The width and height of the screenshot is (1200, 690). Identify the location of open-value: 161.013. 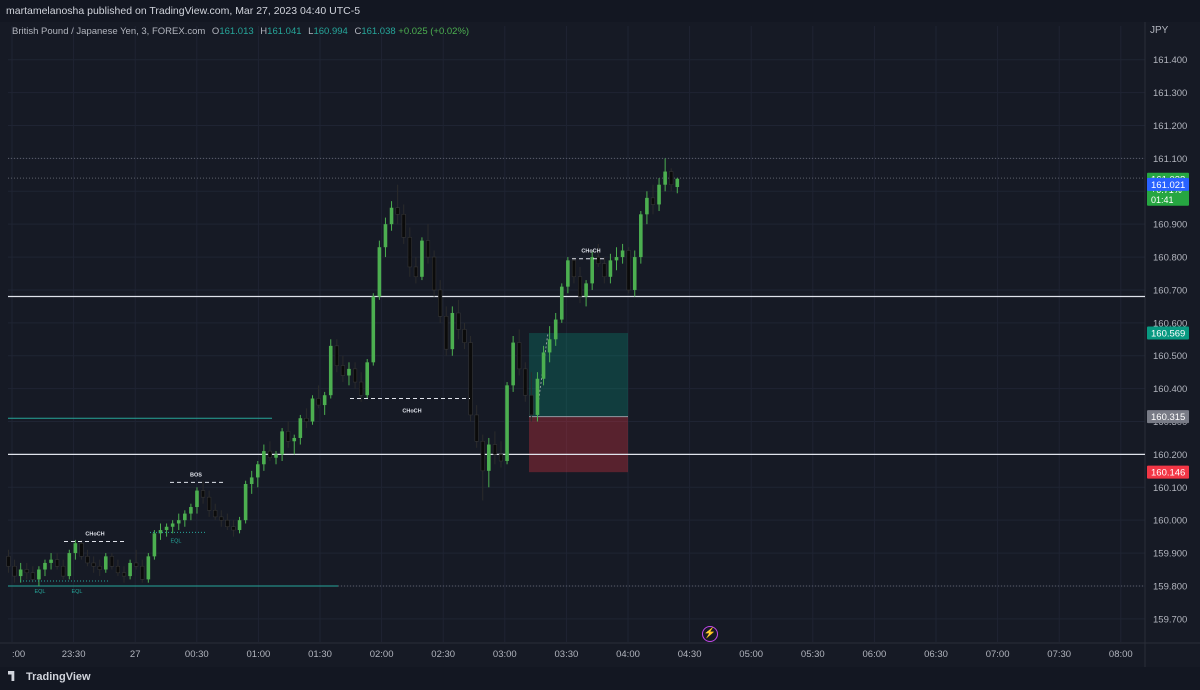
(236, 31).